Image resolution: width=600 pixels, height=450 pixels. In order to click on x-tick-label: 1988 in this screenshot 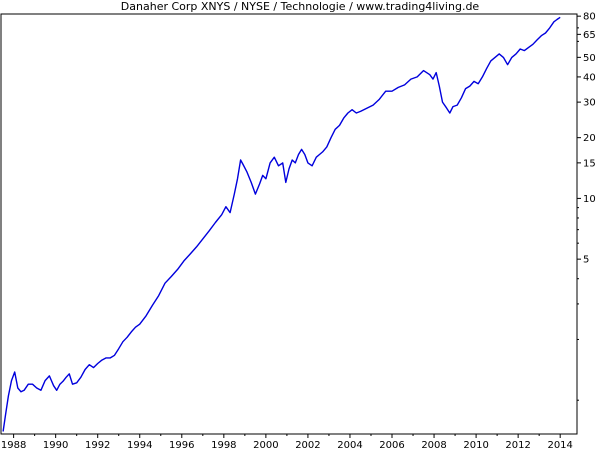, I will do `click(13, 445)`.